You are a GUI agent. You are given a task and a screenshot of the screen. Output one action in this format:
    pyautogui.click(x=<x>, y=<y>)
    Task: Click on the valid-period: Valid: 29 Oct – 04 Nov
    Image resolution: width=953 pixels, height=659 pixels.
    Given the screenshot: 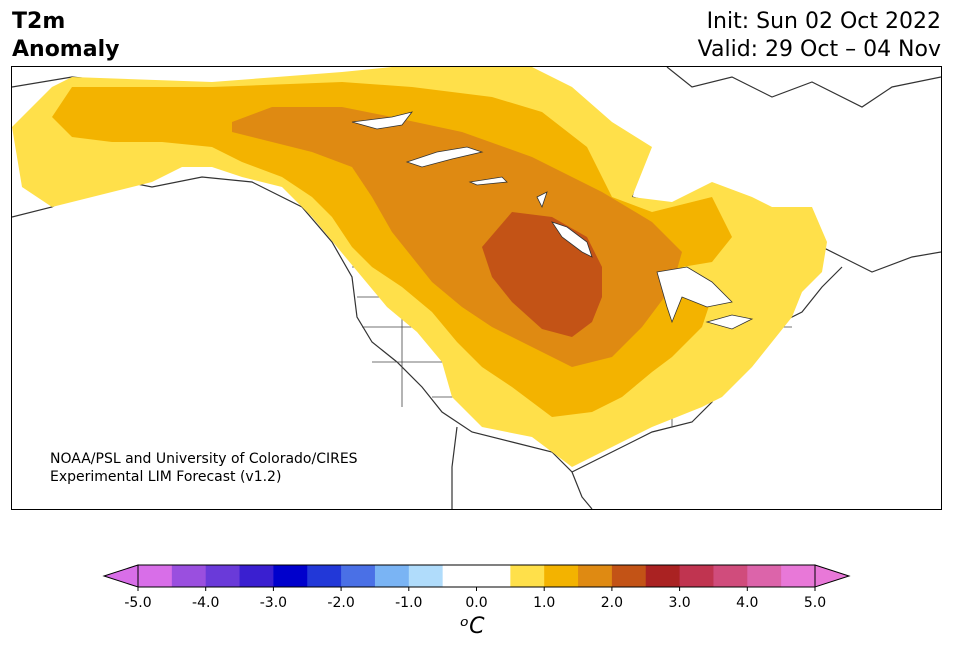 What is the action you would take?
    pyautogui.click(x=819, y=49)
    